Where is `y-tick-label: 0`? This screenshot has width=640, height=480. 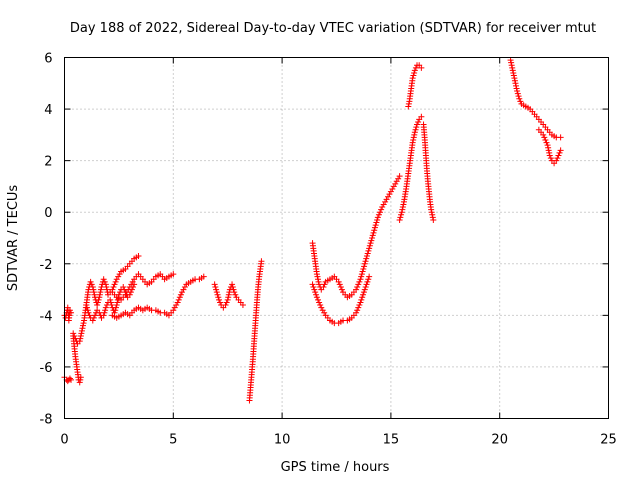
y-tick-label: 0 is located at coordinates (48, 213).